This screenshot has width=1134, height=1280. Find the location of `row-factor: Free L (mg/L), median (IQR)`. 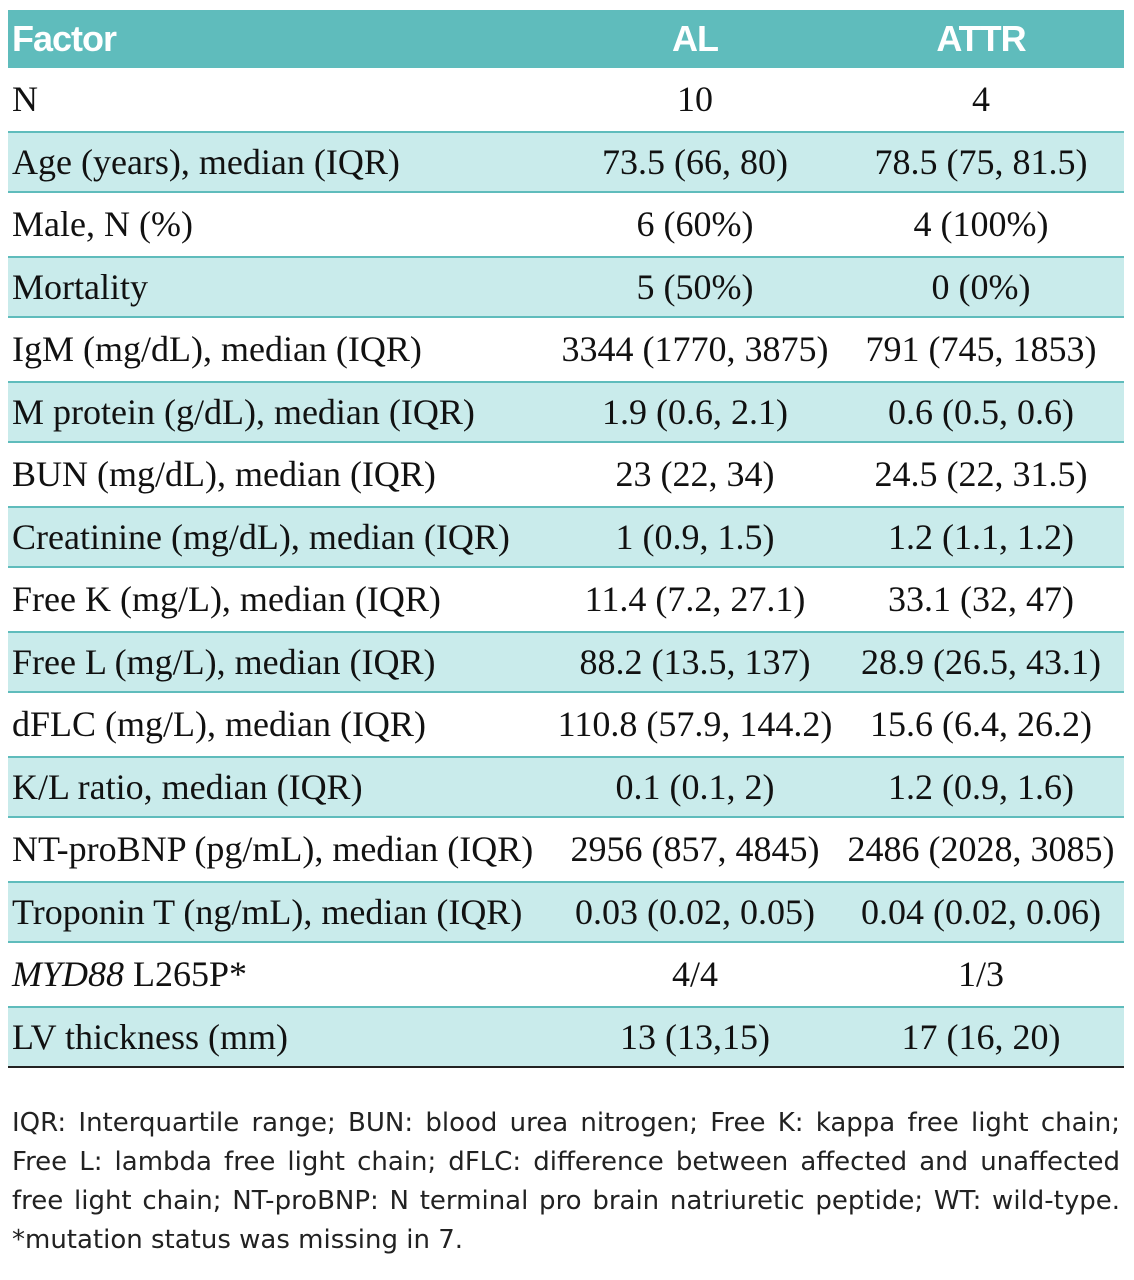

row-factor: Free L (mg/L), median (IQR) is located at coordinates (224, 661).